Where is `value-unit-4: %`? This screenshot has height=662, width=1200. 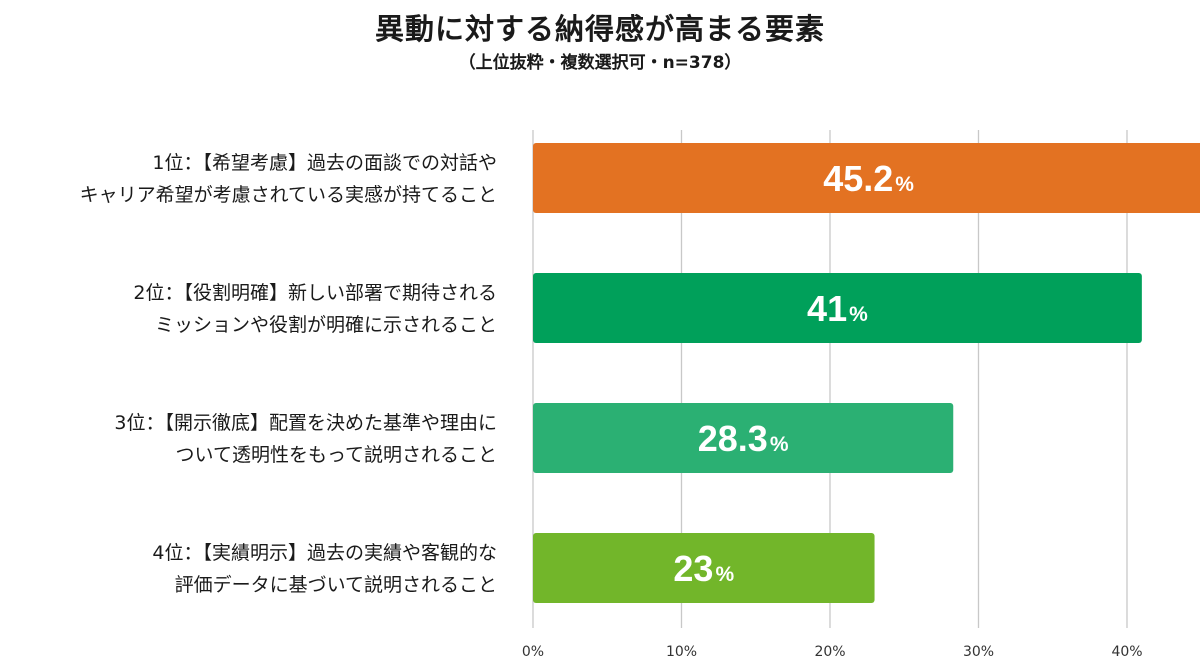 value-unit-4: % is located at coordinates (724, 574).